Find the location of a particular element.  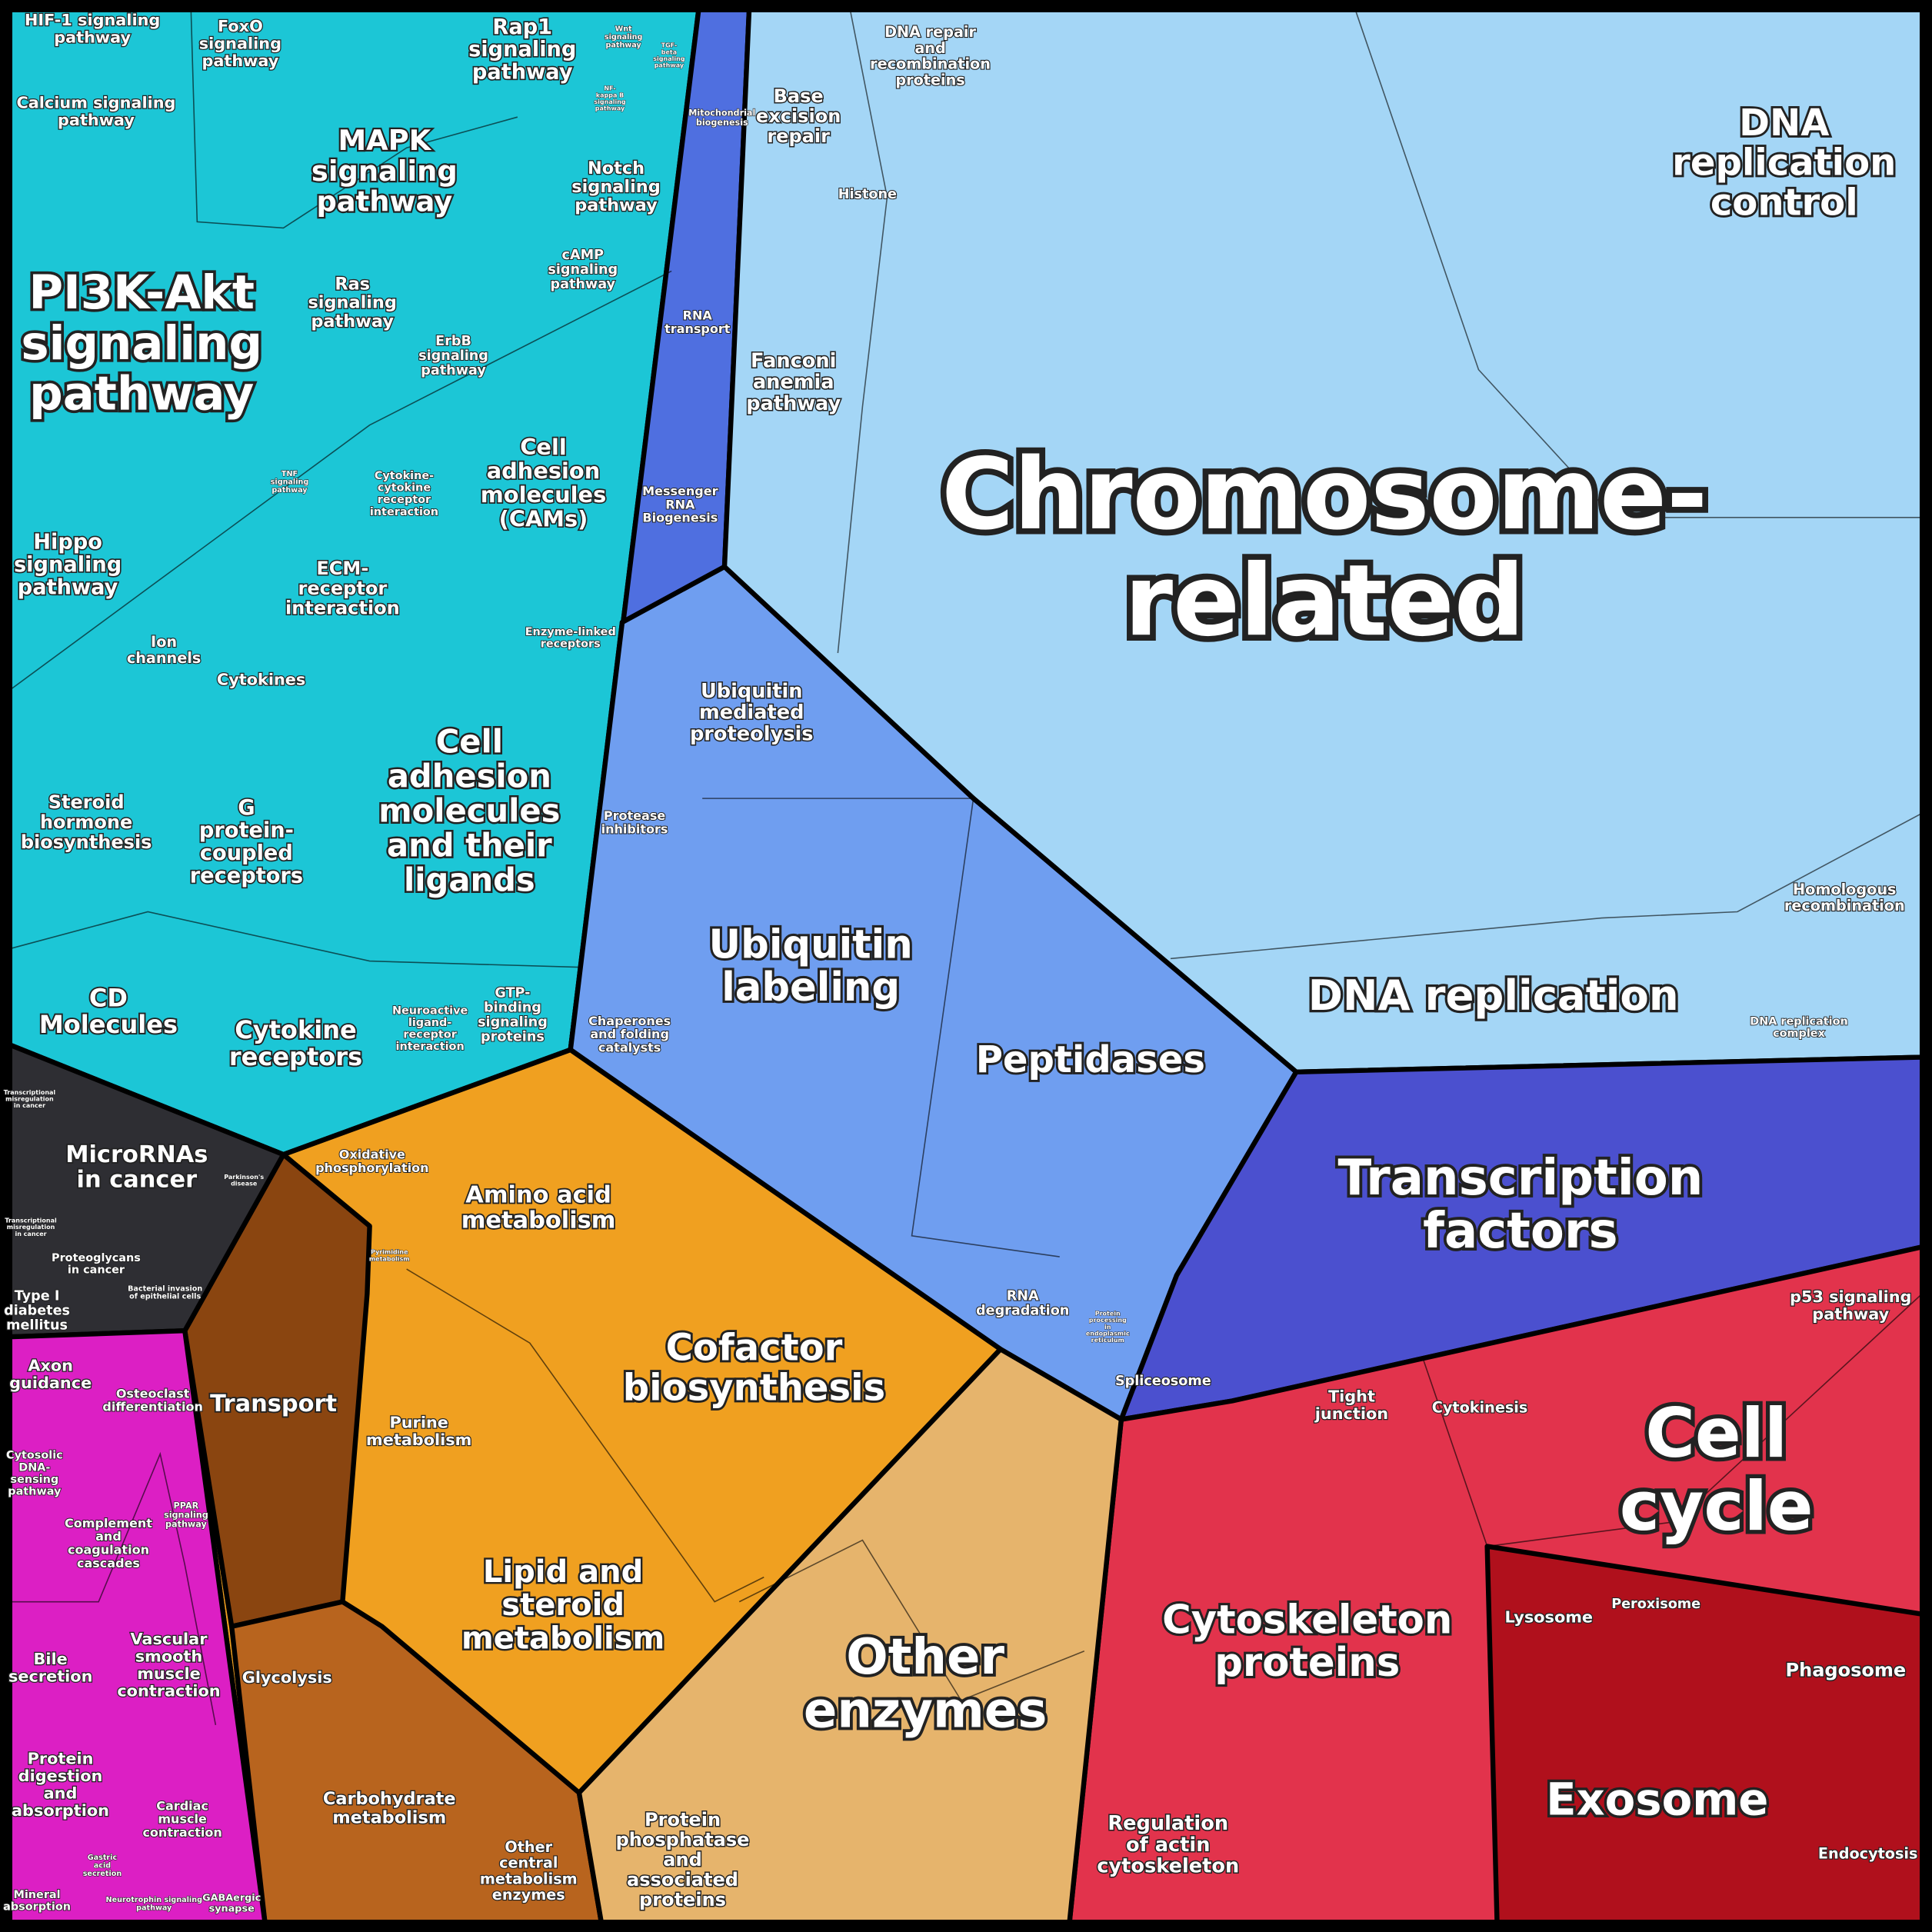

region-label: channels is located at coordinates (164, 658).